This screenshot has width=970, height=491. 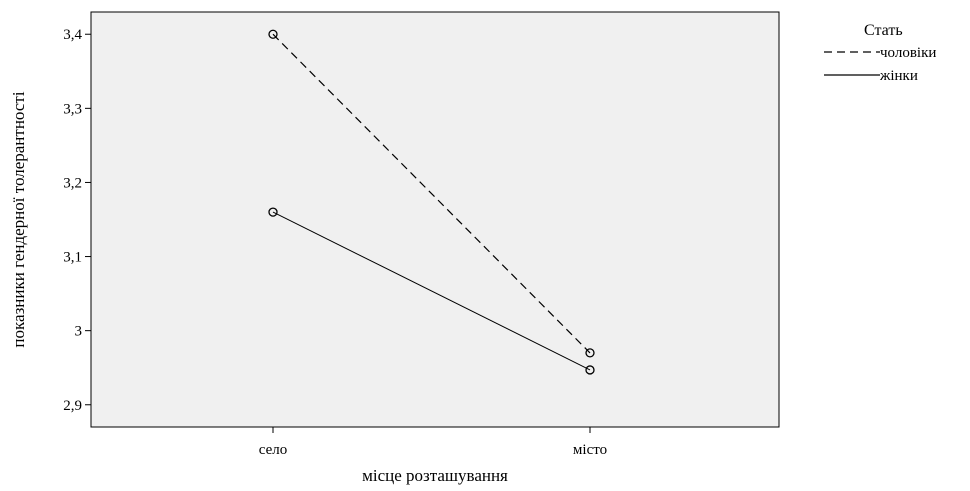 What do you see at coordinates (77, 220) in the screenshot?
I see `y-axis: 2,9 3 3,1 3,2 3,3 3,4` at bounding box center [77, 220].